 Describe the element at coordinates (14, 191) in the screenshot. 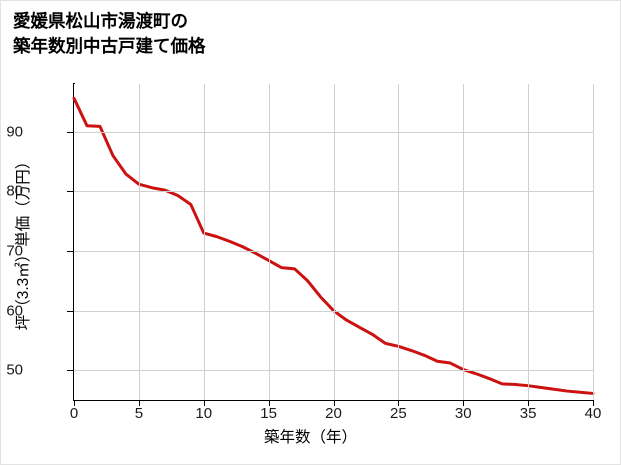

I see `y-axis-tick-label: 80` at that location.